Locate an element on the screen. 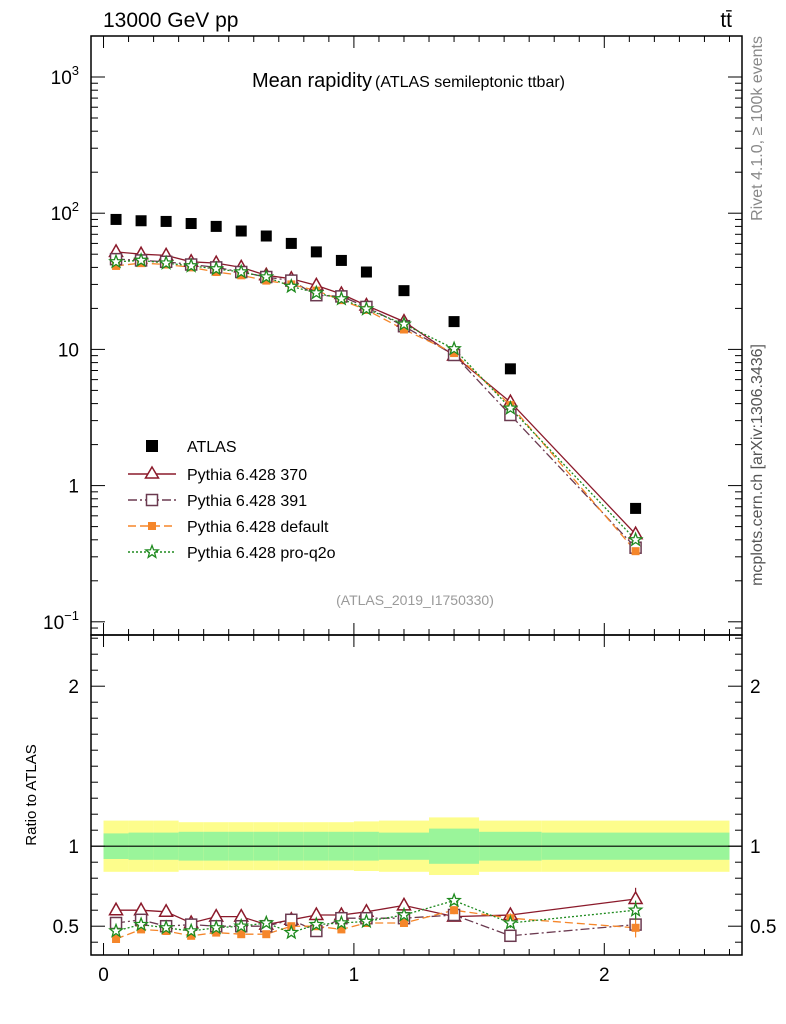  analysis-watermark: (ATLAS_2019_I1750330) is located at coordinates (415, 600).